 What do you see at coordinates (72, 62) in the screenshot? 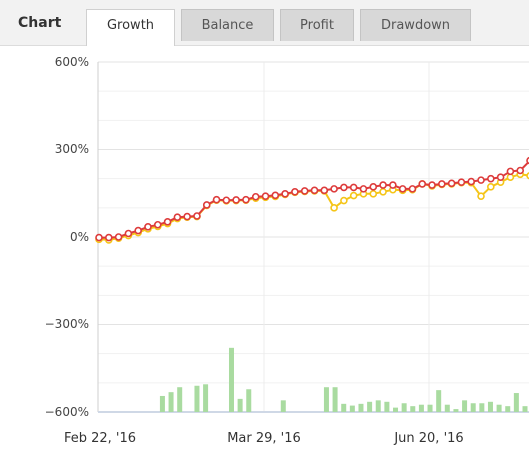
I see `y-tick-label: 600%` at bounding box center [72, 62].